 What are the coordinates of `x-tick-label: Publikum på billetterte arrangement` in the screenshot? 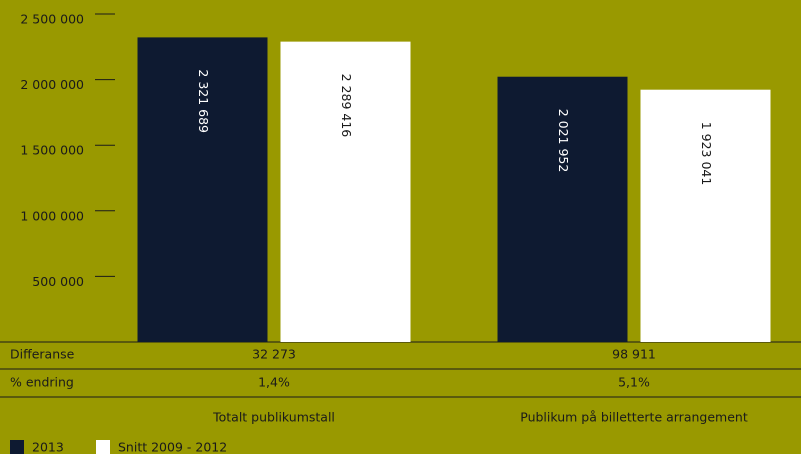 It's located at (634, 417).